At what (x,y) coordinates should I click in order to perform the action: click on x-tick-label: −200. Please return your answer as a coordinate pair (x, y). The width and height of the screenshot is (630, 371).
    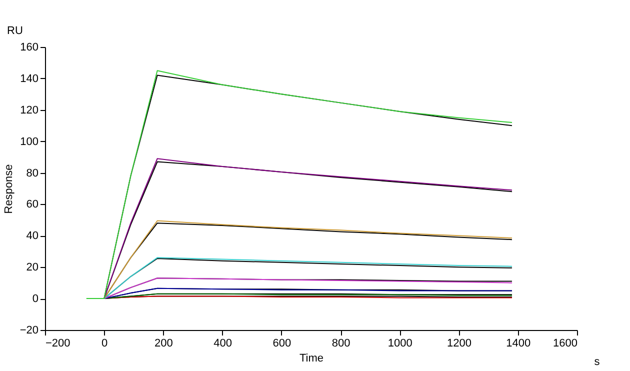
    Looking at the image, I should click on (58, 344).